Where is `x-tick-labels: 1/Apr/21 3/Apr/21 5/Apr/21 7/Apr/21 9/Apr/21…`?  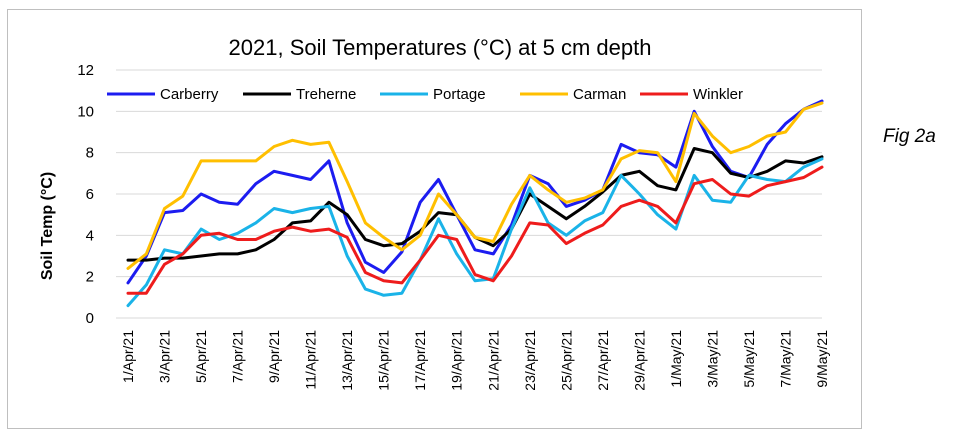
x-tick-labels: 1/Apr/21 3/Apr/21 5/Apr/21 7/Apr/21 9/Apr/21… is located at coordinates (475, 360).